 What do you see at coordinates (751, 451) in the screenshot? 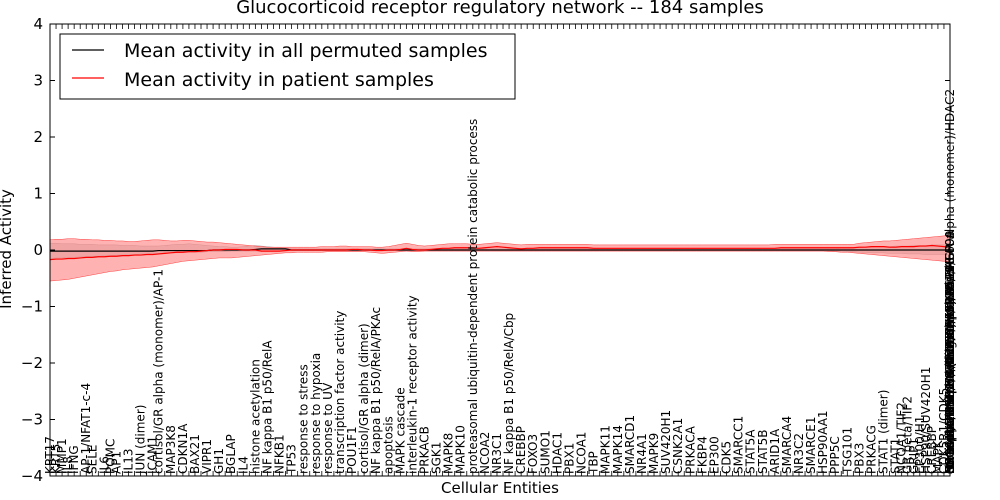
I see `x-category-label: STAT5A` at bounding box center [751, 451].